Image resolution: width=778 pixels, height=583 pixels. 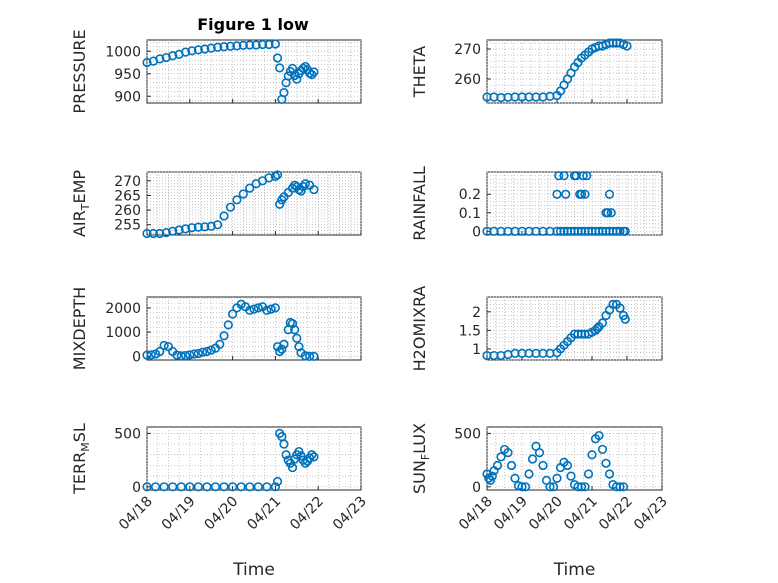 I want to click on y-tick-label: 1.5, so click(x=470, y=331).